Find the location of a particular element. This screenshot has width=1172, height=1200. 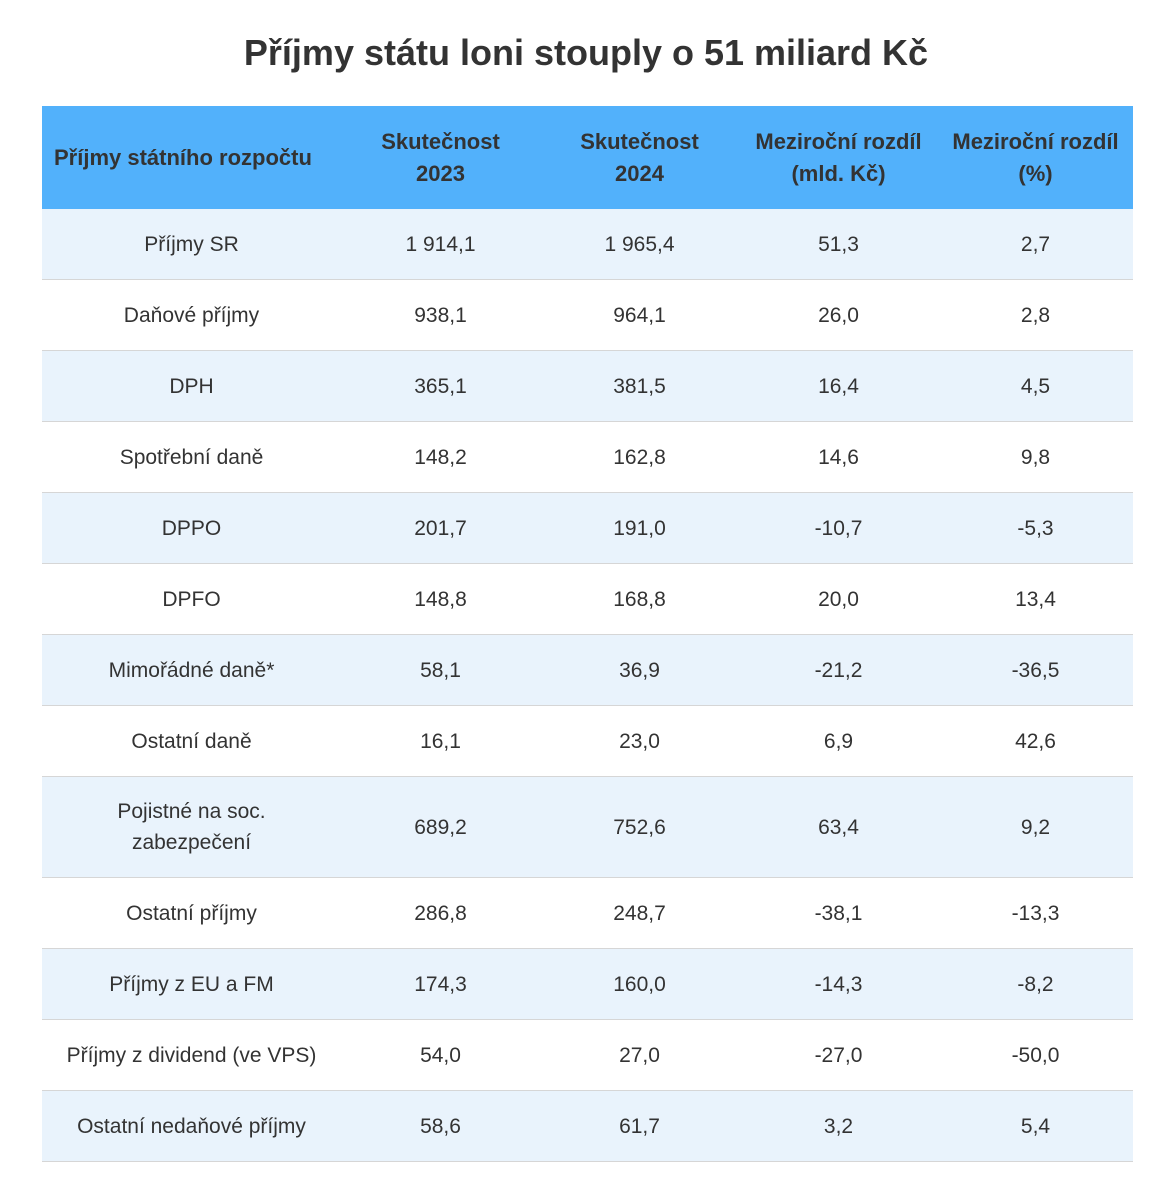

cell-y2024: 752,6 is located at coordinates (639, 827).